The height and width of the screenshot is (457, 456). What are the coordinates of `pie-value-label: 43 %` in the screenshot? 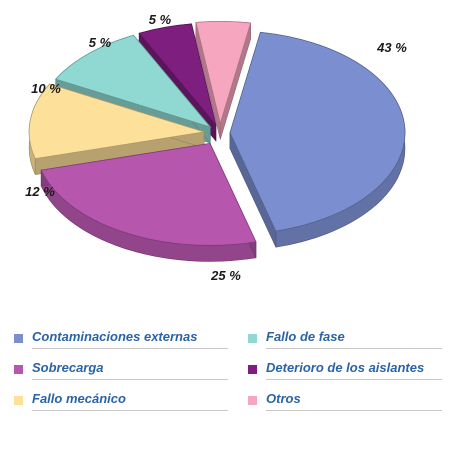 It's located at (391, 47).